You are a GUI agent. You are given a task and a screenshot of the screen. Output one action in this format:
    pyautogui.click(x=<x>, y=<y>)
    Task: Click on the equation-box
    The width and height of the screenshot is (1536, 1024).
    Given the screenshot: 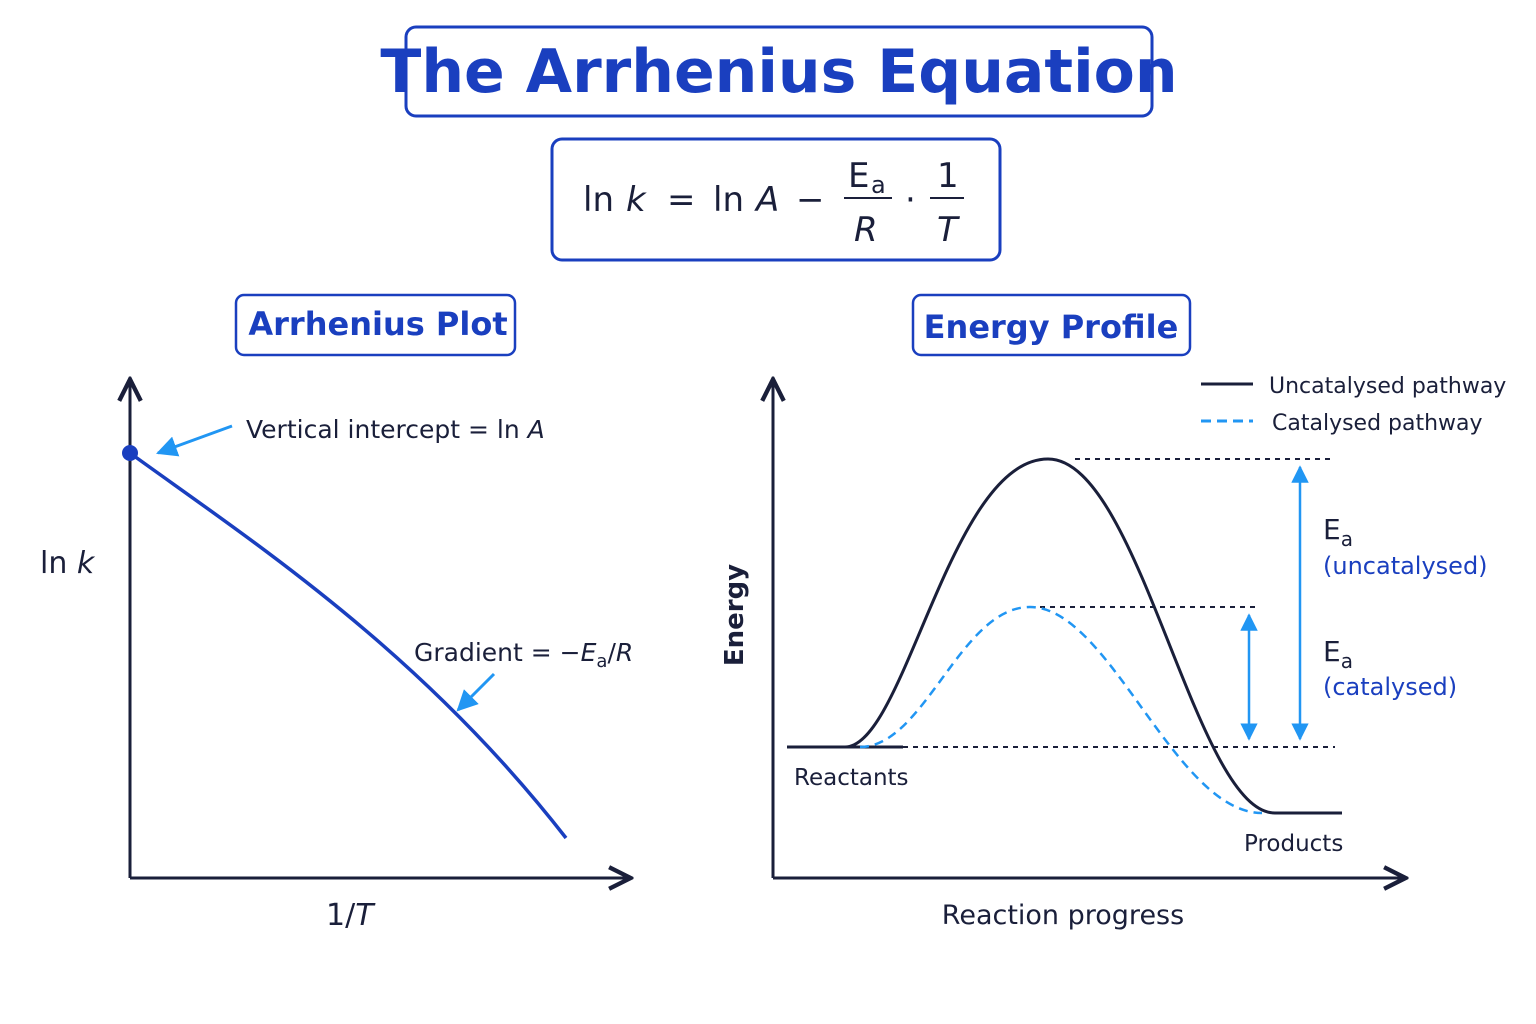 What is the action you would take?
    pyautogui.click(x=776, y=199)
    